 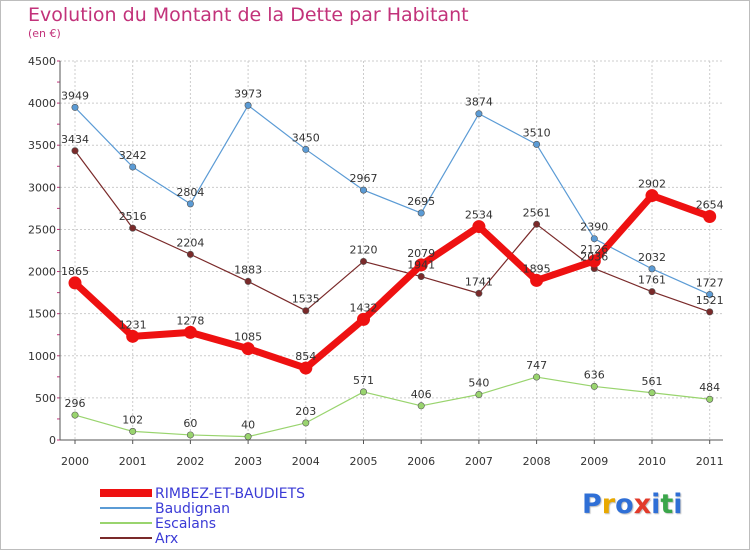 What do you see at coordinates (133, 324) in the screenshot?
I see `data-label-rimbez-et-baudiets: 1231` at bounding box center [133, 324].